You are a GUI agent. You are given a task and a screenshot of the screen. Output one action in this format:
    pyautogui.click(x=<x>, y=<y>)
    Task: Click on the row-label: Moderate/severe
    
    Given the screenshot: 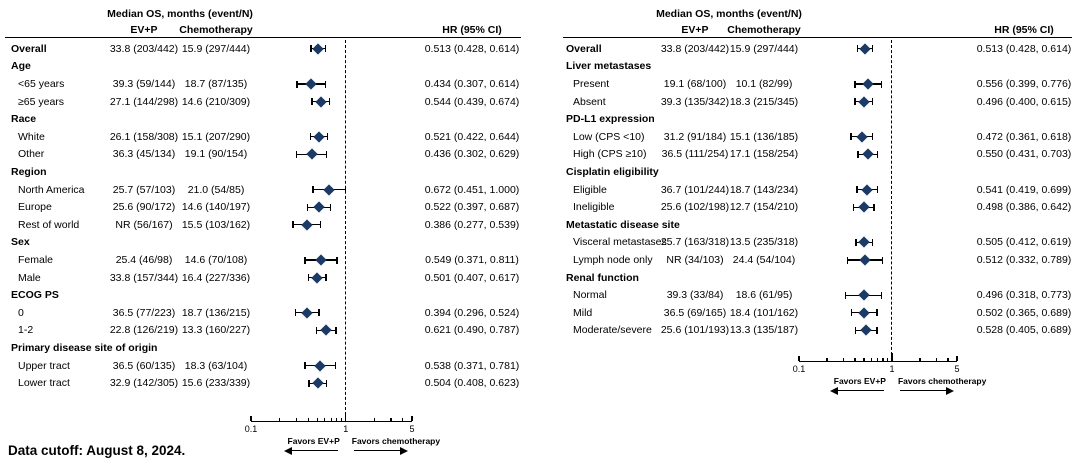 What is the action you would take?
    pyautogui.click(x=612, y=330)
    